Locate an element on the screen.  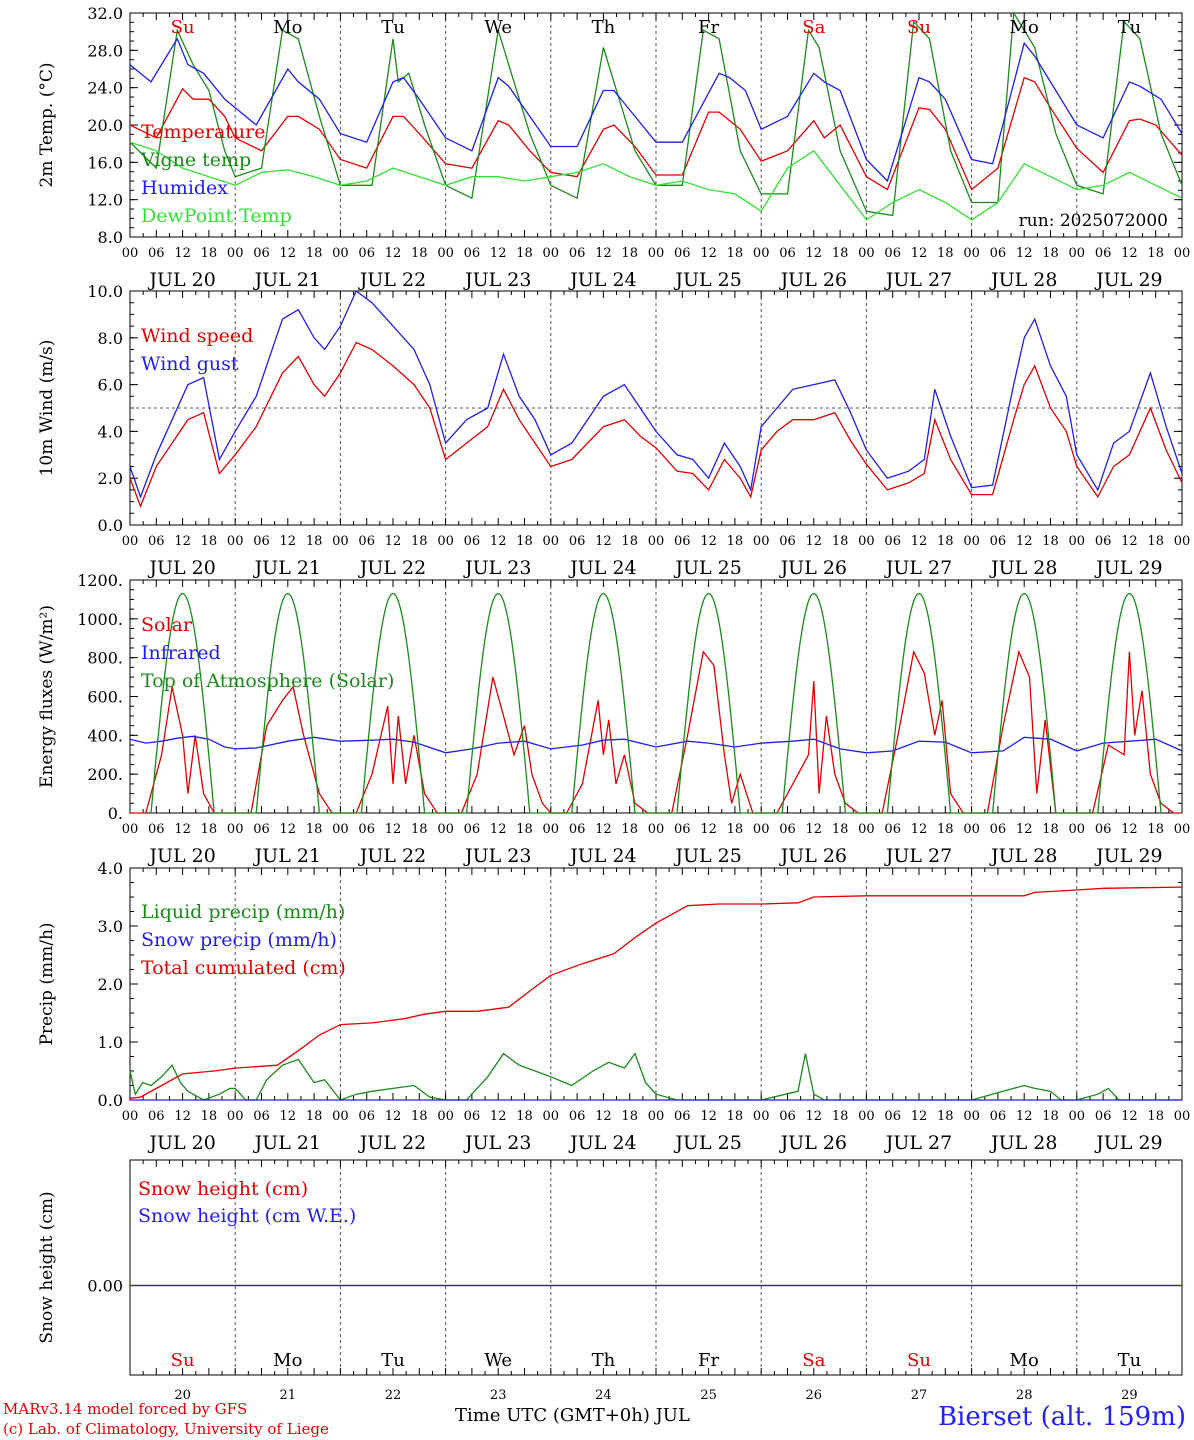
y-tick-label: 400. is located at coordinates (105, 735).